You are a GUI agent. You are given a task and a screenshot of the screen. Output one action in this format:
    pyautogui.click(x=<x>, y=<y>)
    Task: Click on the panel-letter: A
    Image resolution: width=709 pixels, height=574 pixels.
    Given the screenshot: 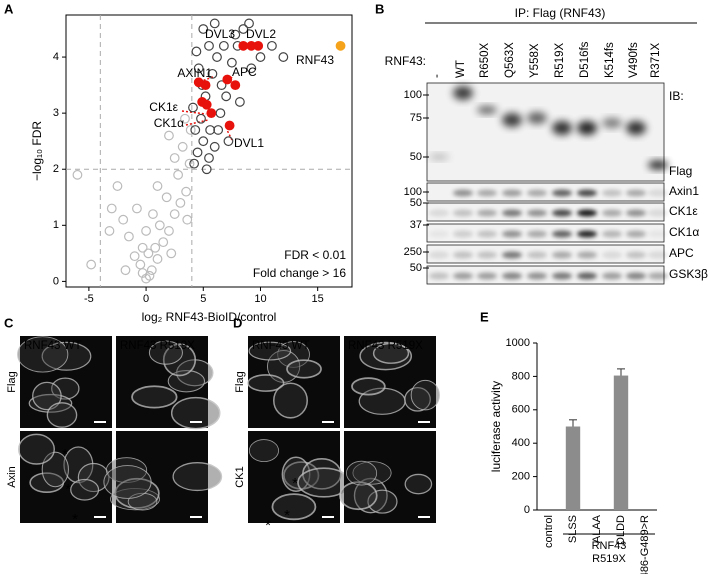 What is the action you would take?
    pyautogui.click(x=9, y=8)
    